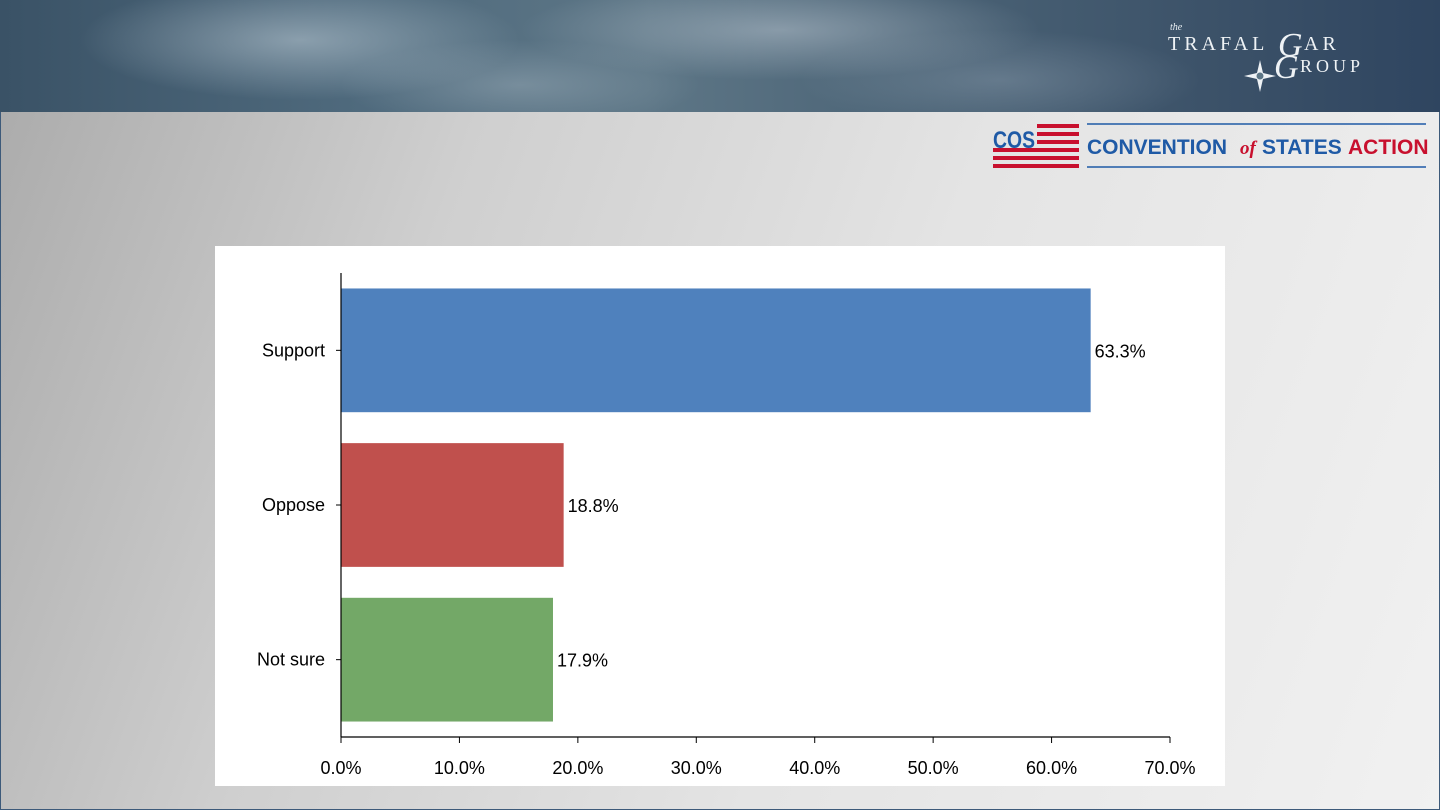 This screenshot has width=1440, height=810. Describe the element at coordinates (577, 768) in the screenshot. I see `x-tick-label: 20.0%` at that location.